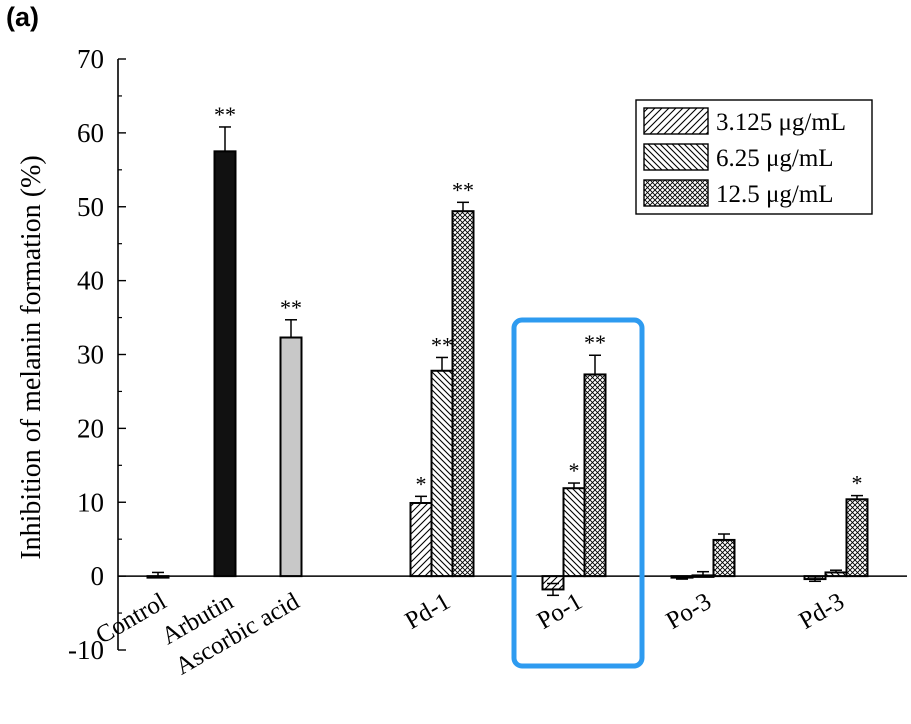 This screenshot has width=911, height=724. Describe the element at coordinates (90, 428) in the screenshot. I see `y-tick-label: 20` at that location.